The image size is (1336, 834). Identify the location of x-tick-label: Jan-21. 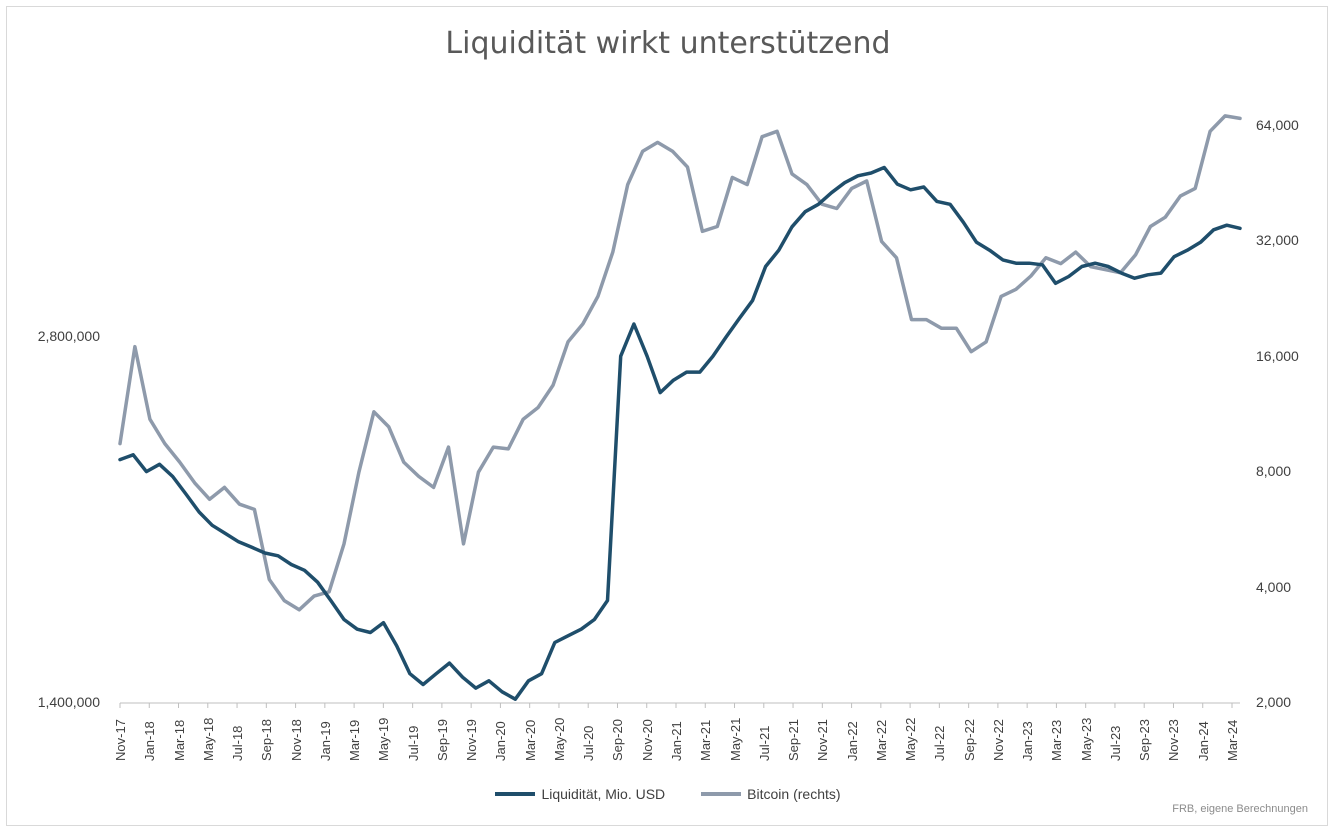
(676, 741).